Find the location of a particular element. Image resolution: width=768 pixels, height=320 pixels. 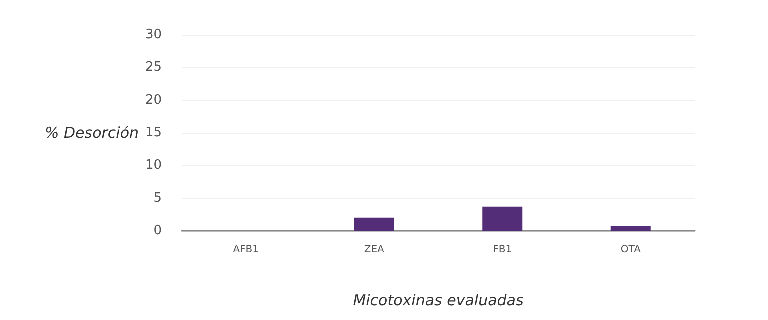

x-tick-label: FB1 is located at coordinates (502, 250).